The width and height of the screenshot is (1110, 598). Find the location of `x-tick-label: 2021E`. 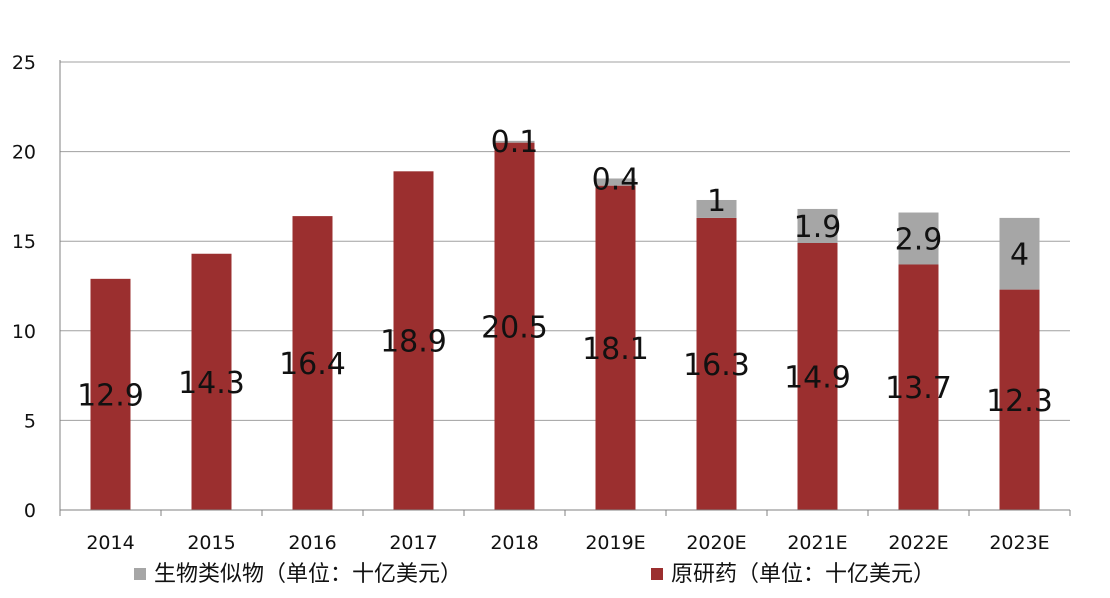

x-tick-label: 2021E is located at coordinates (817, 543).